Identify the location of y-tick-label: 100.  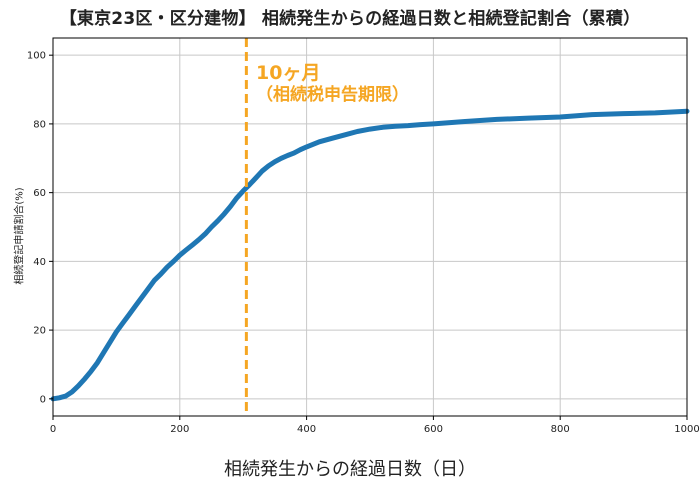
(36, 56).